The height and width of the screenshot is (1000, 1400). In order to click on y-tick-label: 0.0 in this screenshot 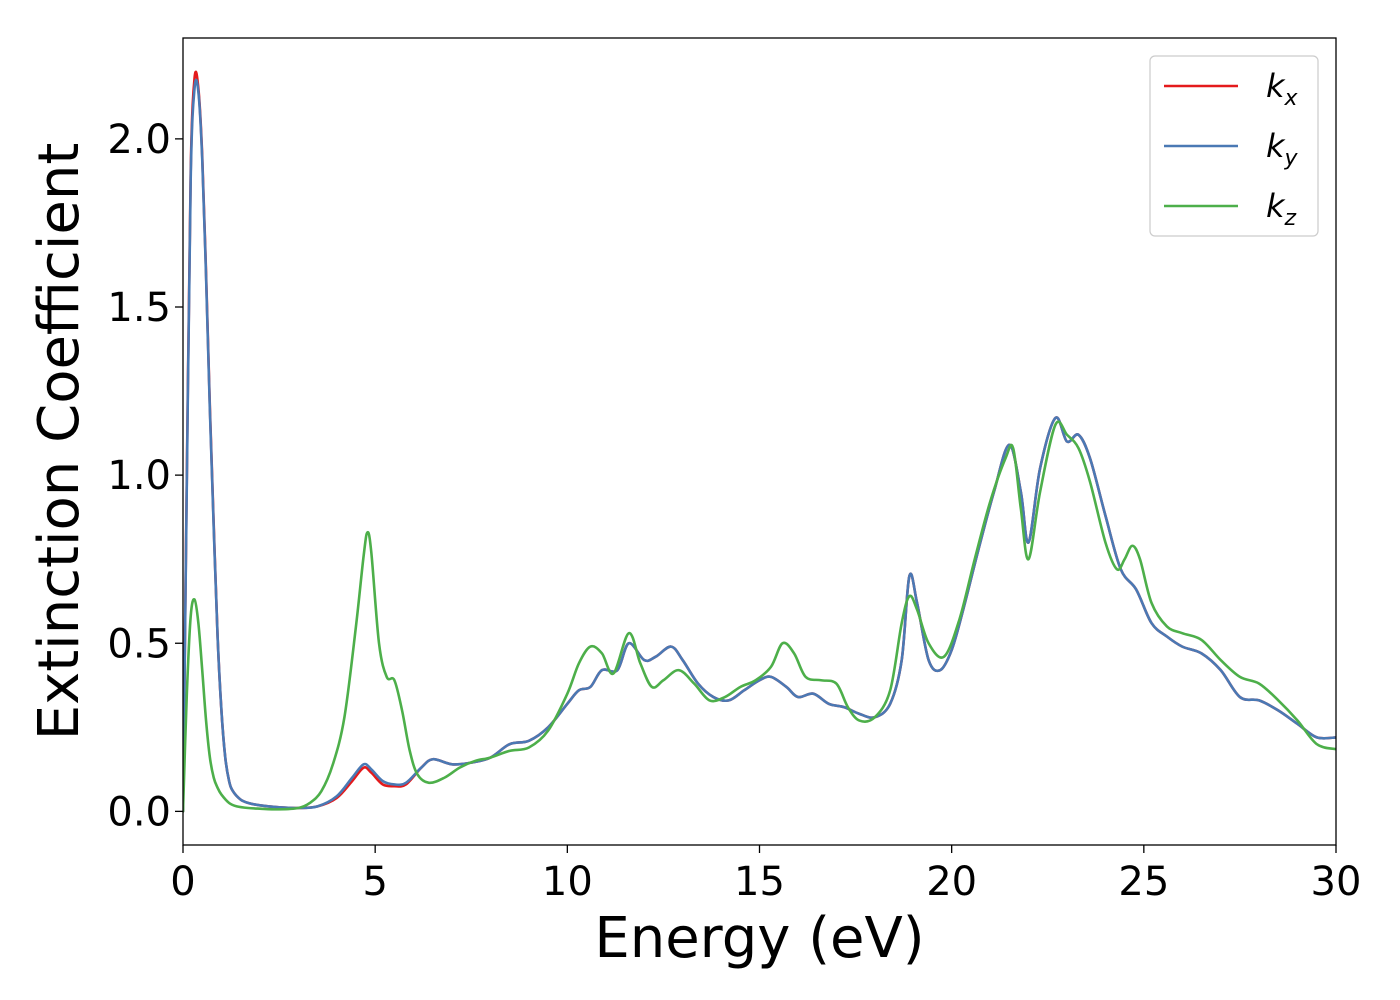, I will do `click(139, 812)`.